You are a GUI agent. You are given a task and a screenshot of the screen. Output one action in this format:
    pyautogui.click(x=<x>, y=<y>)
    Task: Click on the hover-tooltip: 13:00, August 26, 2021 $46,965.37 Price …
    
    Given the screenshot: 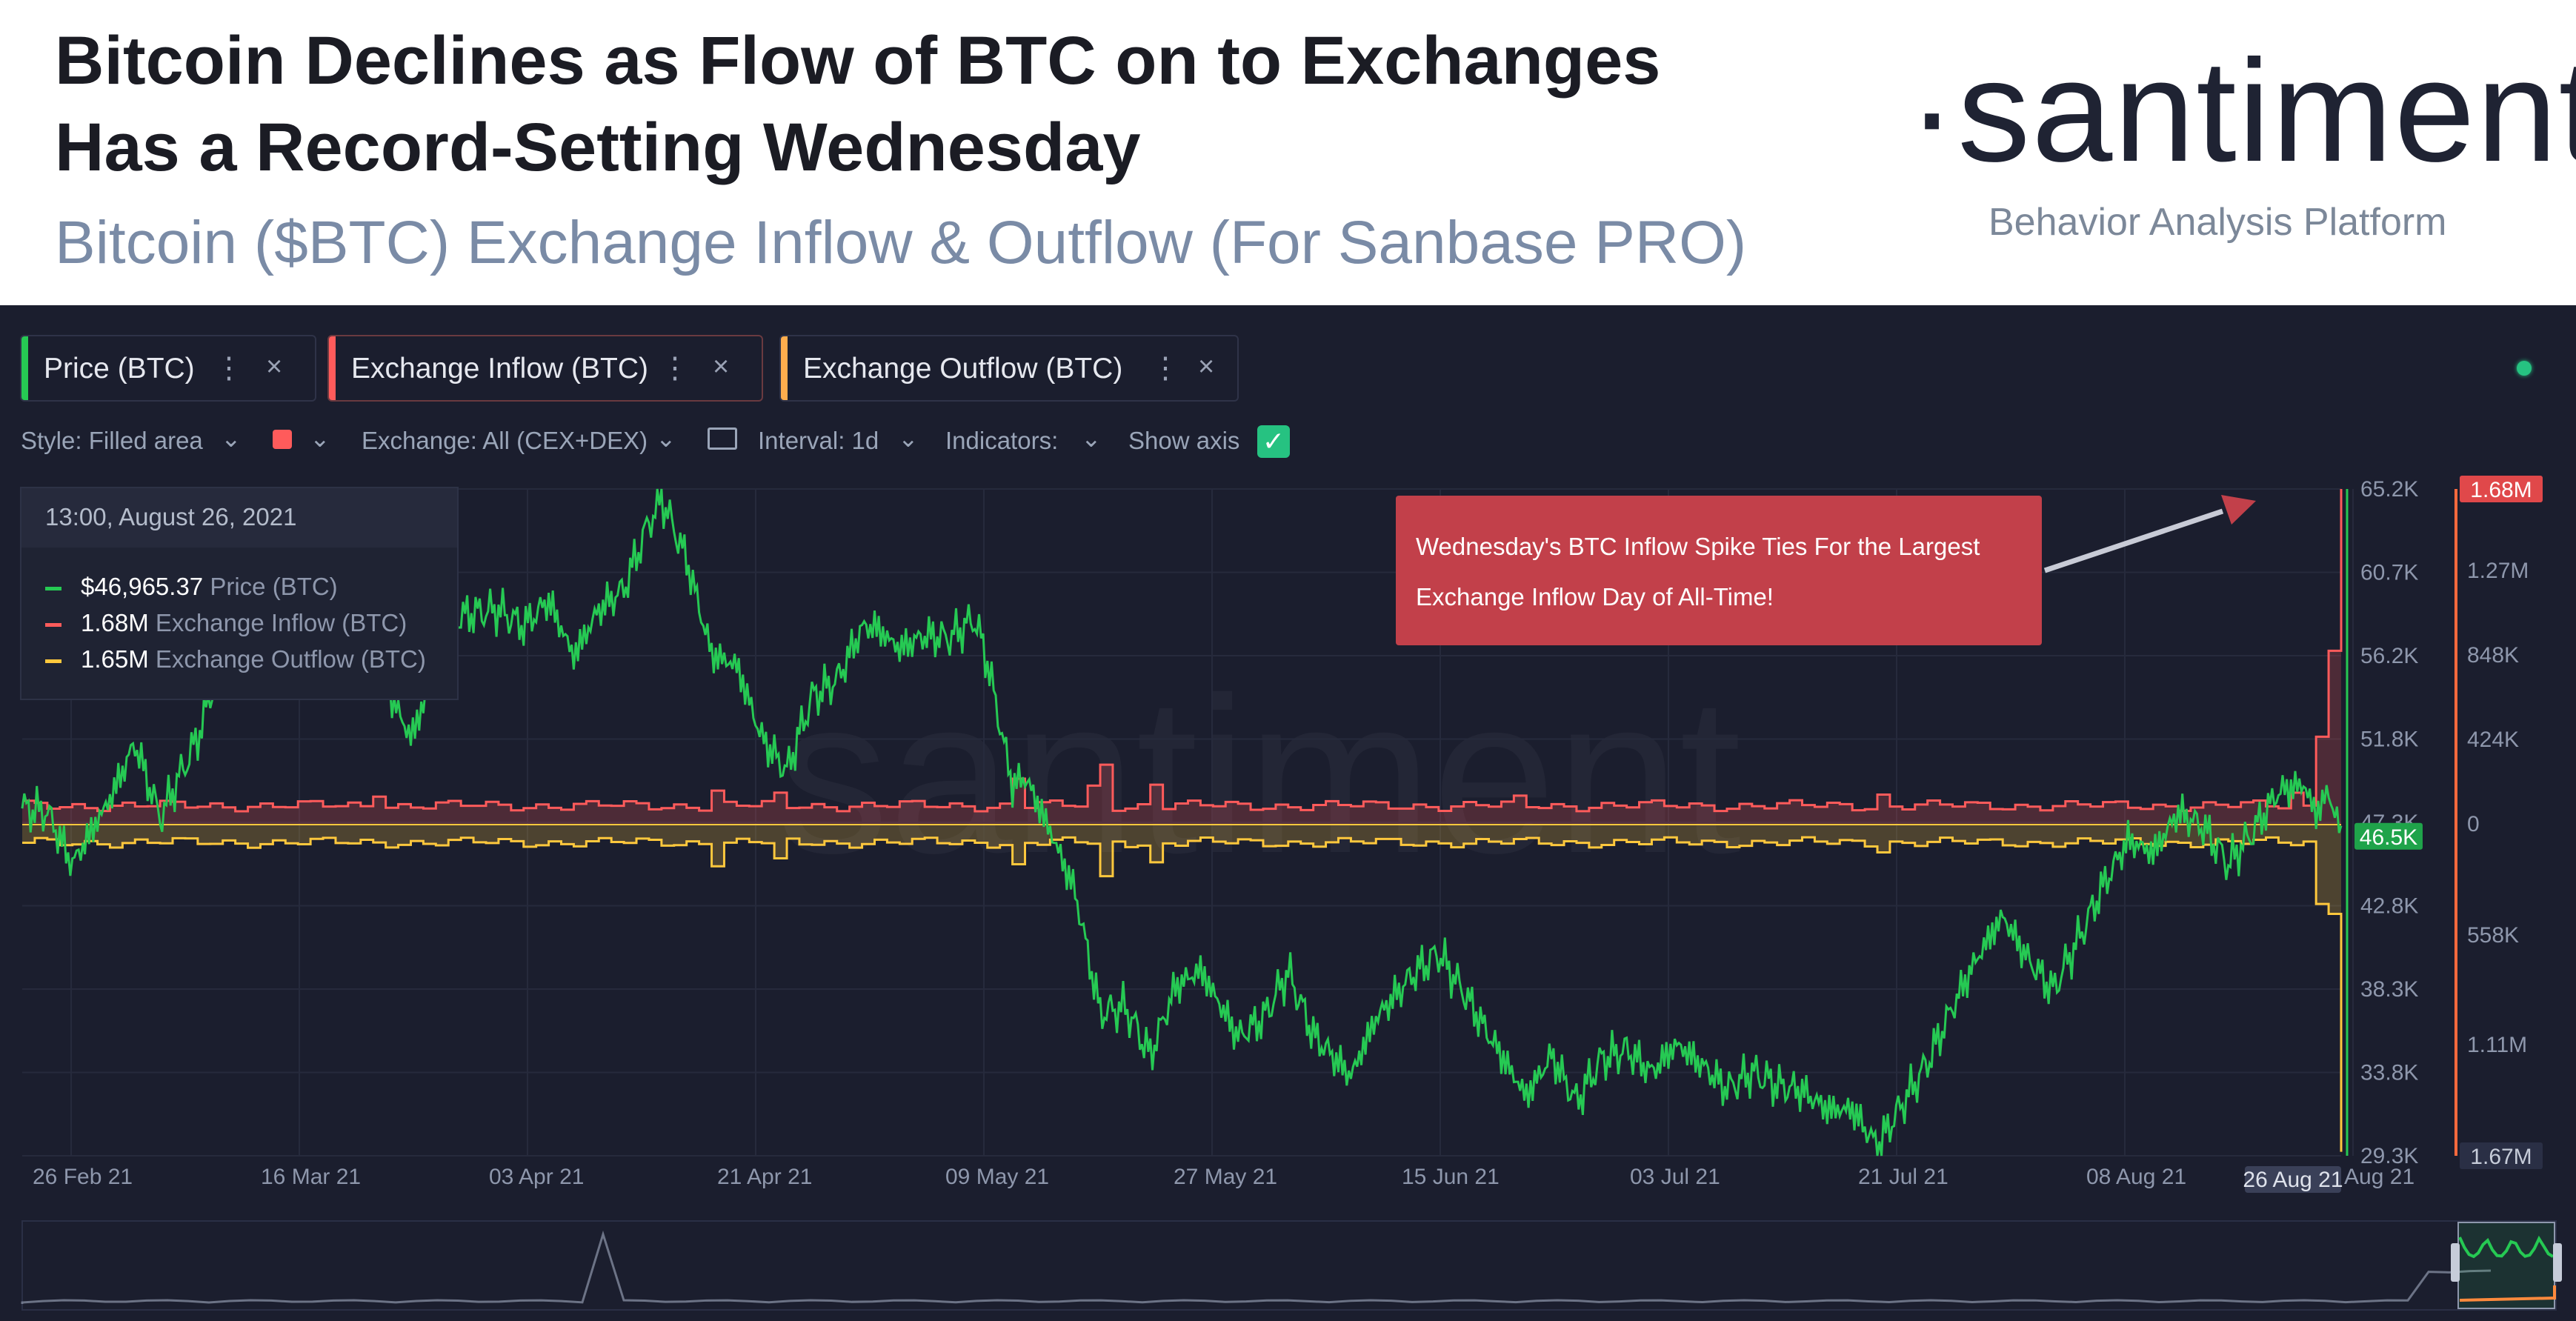 What is the action you would take?
    pyautogui.click(x=240, y=593)
    